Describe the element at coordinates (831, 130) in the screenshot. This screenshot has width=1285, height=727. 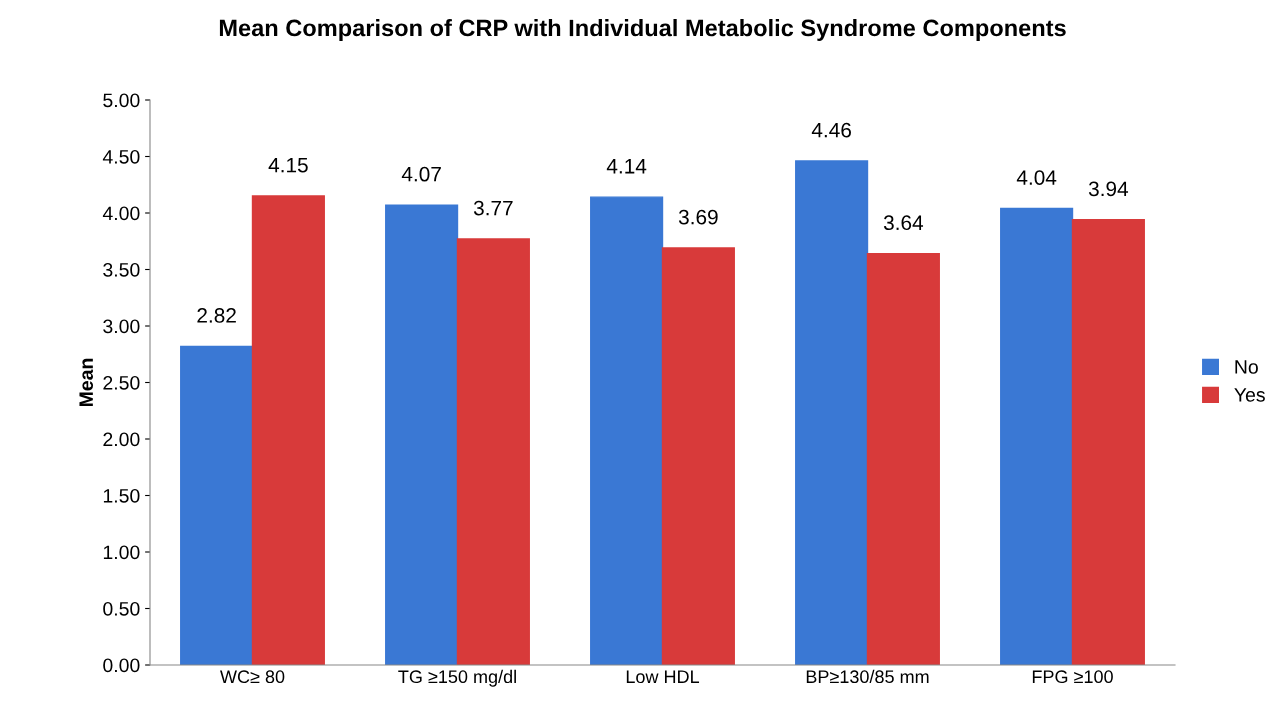
I see `data-label: 4.46` at that location.